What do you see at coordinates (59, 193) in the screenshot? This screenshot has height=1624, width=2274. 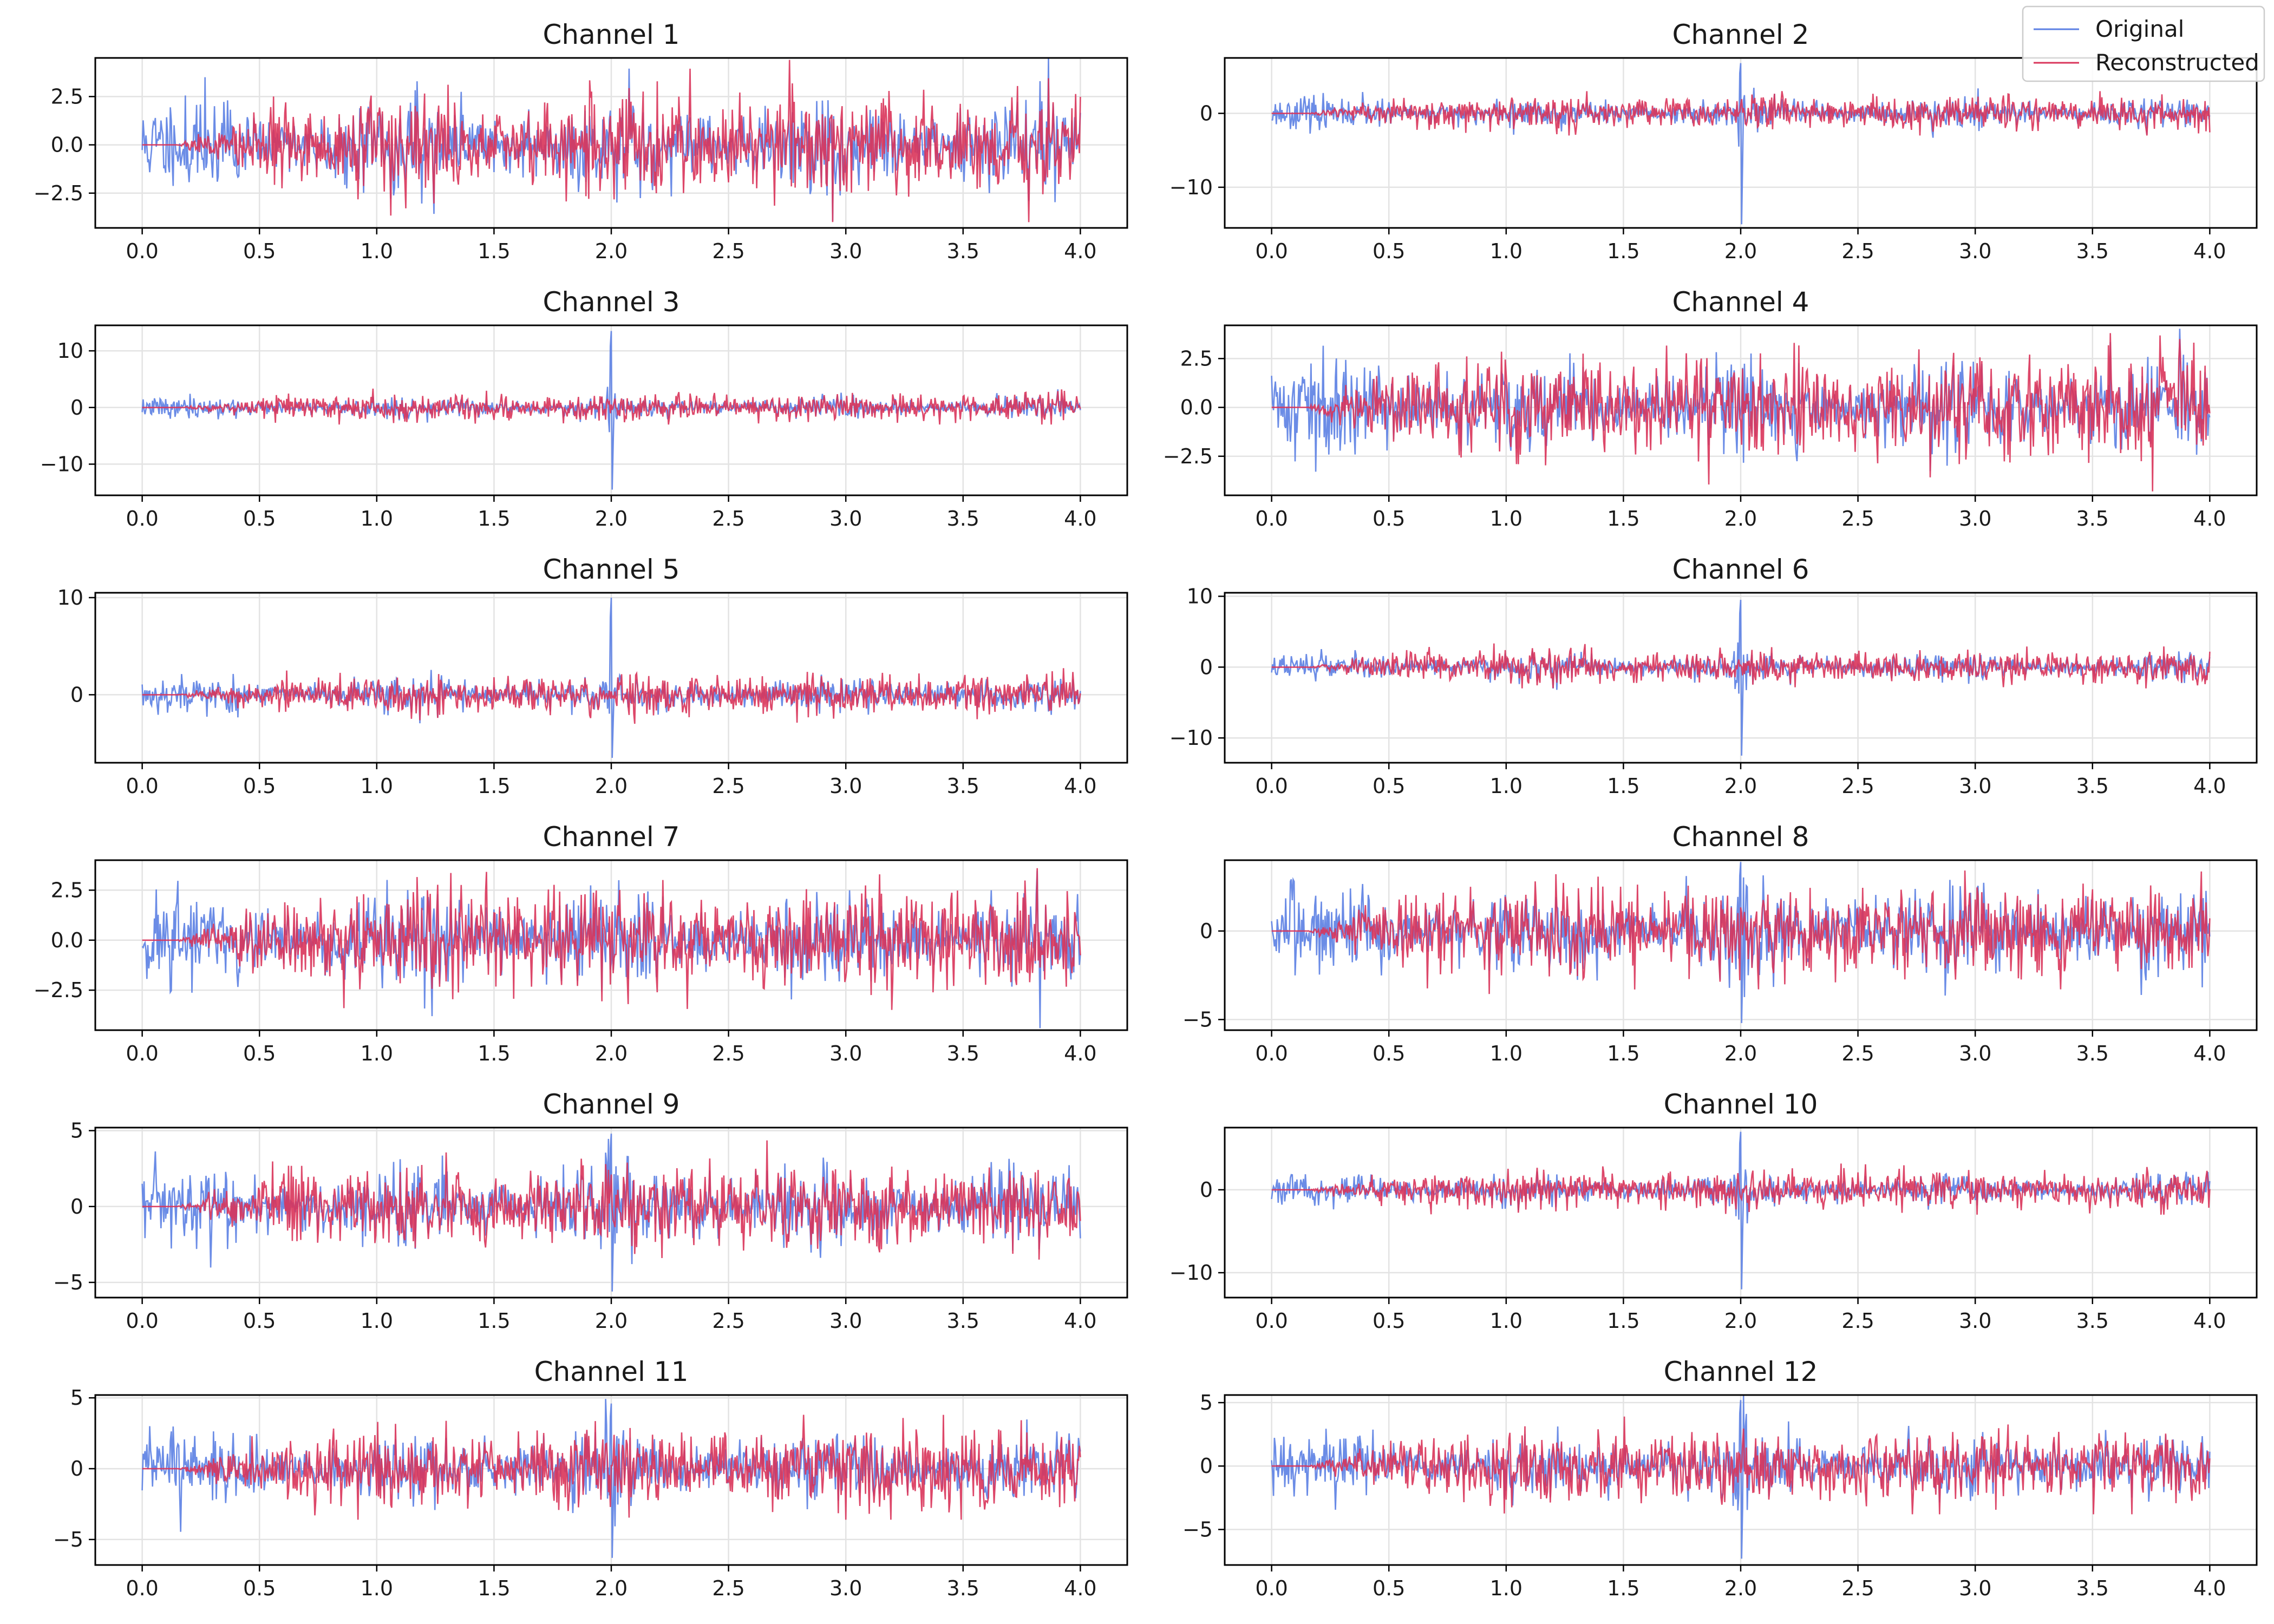 I see `y-tick-label: −2.5` at bounding box center [59, 193].